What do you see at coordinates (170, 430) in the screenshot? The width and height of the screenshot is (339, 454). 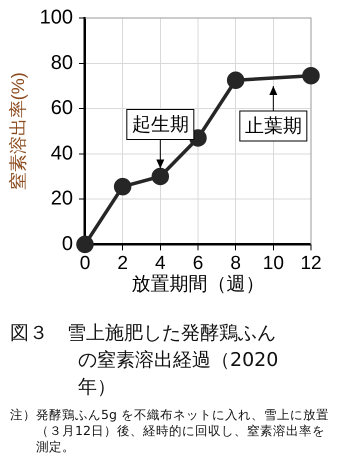 I see `text: 注）発酵鶏ふん5g を不織布ネットに入れ、雪上に放置（３月12日）後、経時的に回収し、窒素溶出率を測定。` at bounding box center [170, 430].